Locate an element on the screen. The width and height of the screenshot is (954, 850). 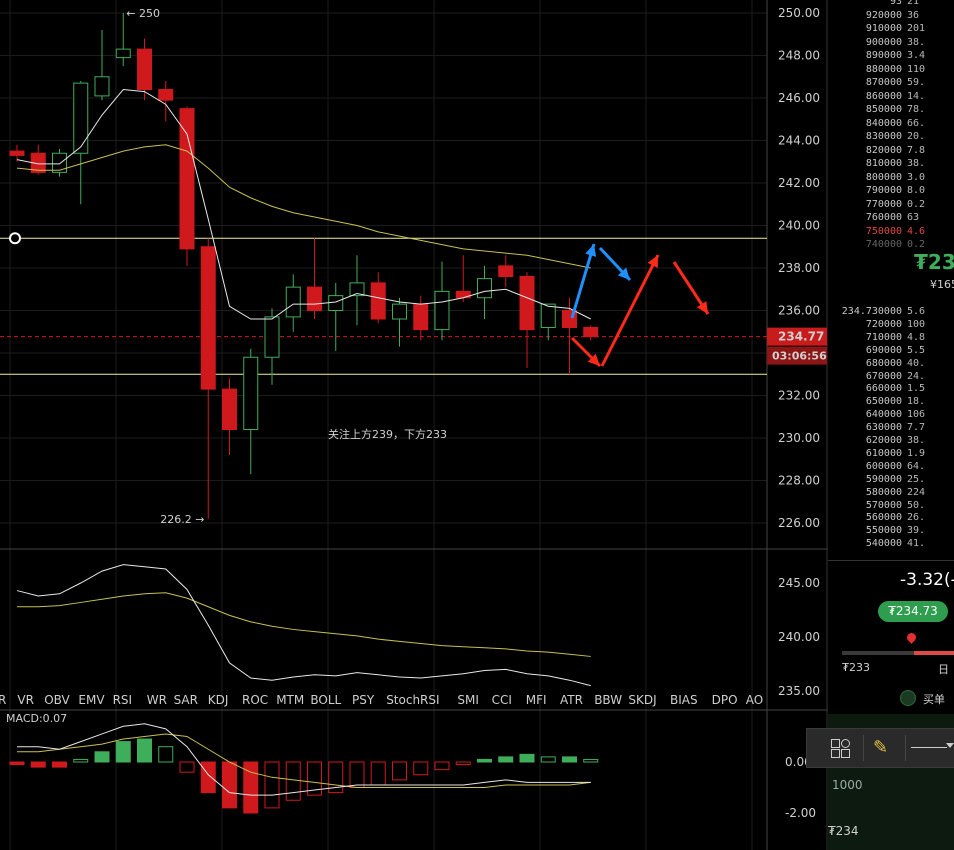
ask-price: 890000 is located at coordinates (883, 55).